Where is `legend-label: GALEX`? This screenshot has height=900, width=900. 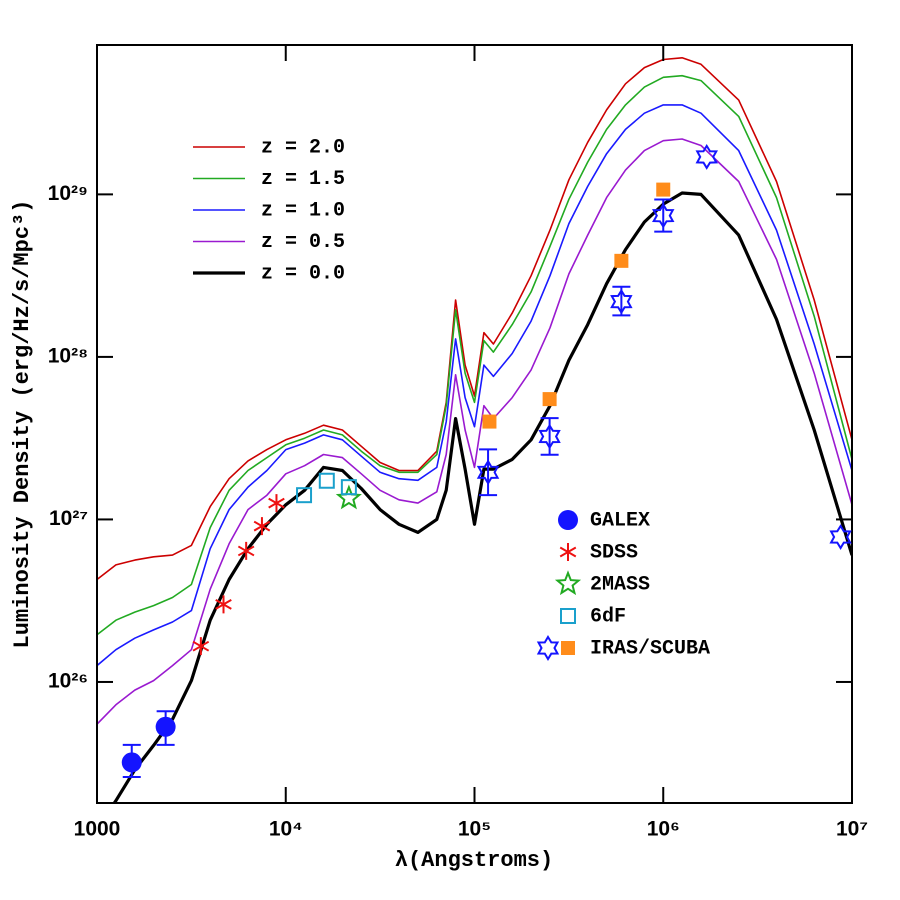
legend-label: GALEX is located at coordinates (620, 520).